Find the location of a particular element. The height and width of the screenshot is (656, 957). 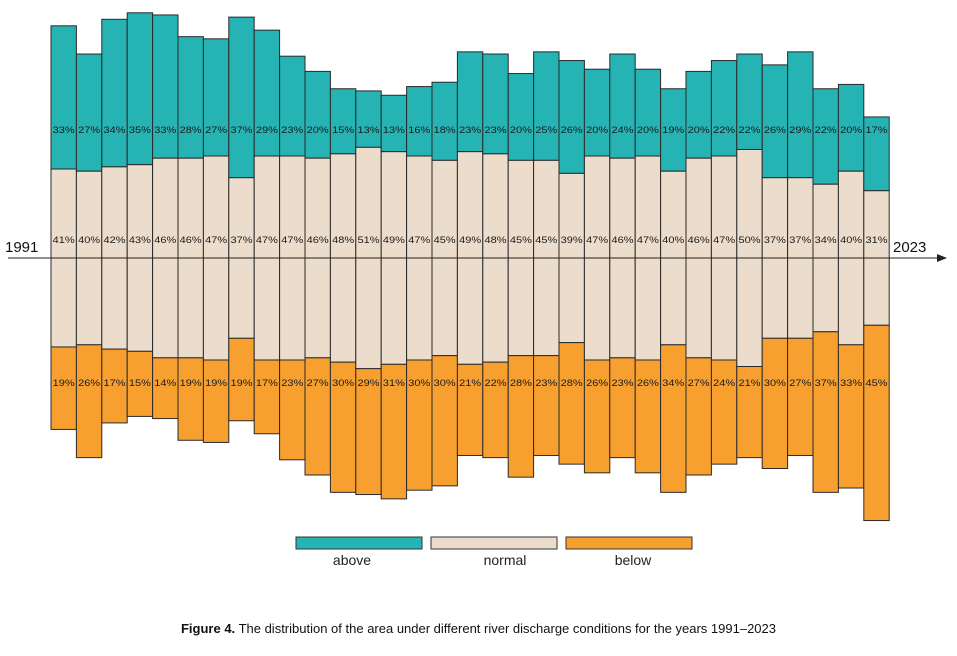

data-label-normal-2021: 34% is located at coordinates (826, 240).